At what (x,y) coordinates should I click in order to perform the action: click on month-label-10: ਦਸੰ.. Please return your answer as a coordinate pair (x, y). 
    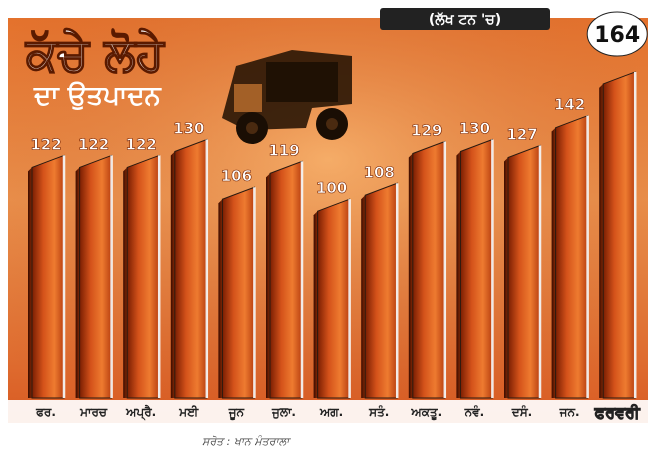
    Looking at the image, I should click on (522, 411).